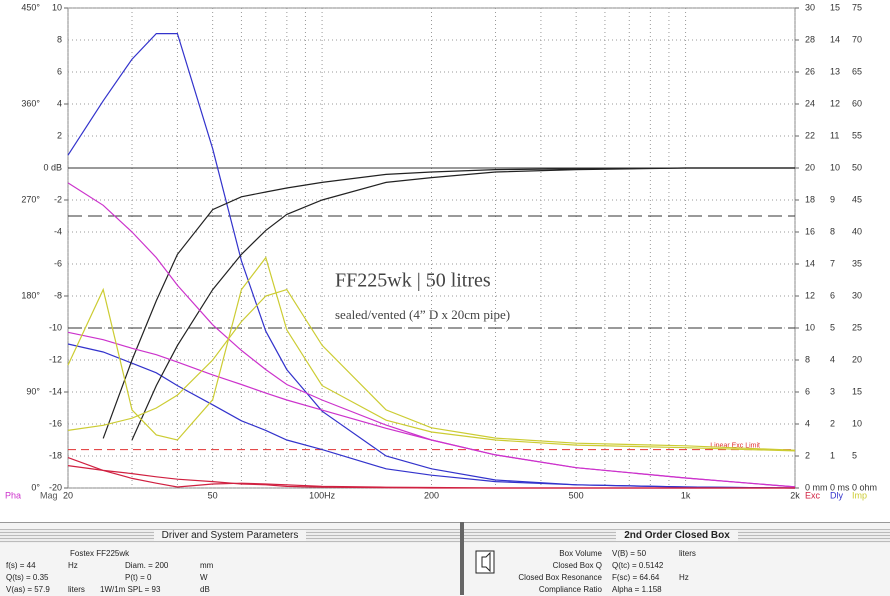 This screenshot has height=596, width=890. I want to click on param-unit: W, so click(204, 577).